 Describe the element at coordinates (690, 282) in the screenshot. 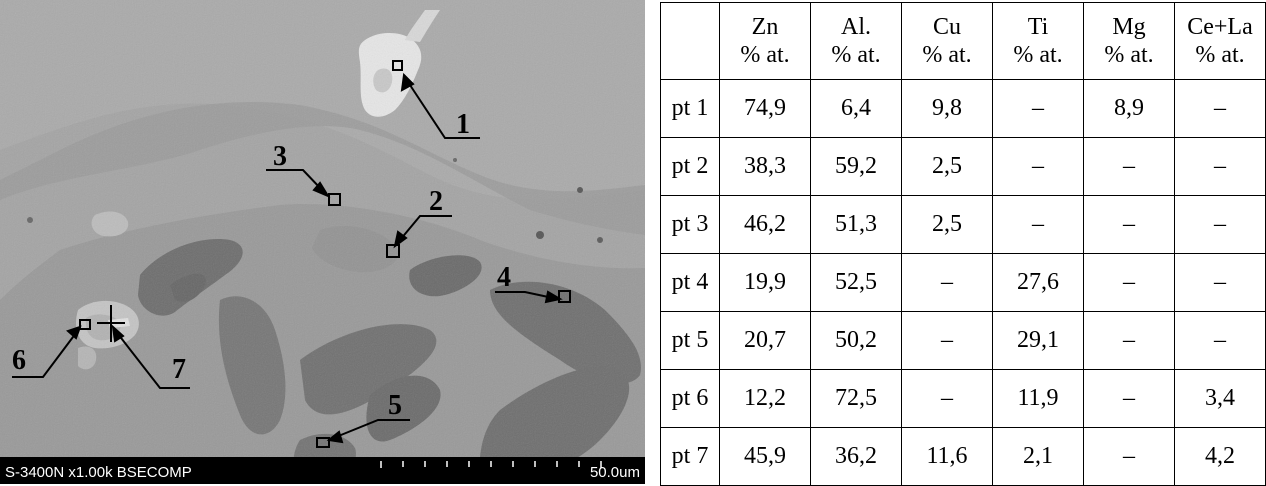

I see `row-label: pt 4` at that location.